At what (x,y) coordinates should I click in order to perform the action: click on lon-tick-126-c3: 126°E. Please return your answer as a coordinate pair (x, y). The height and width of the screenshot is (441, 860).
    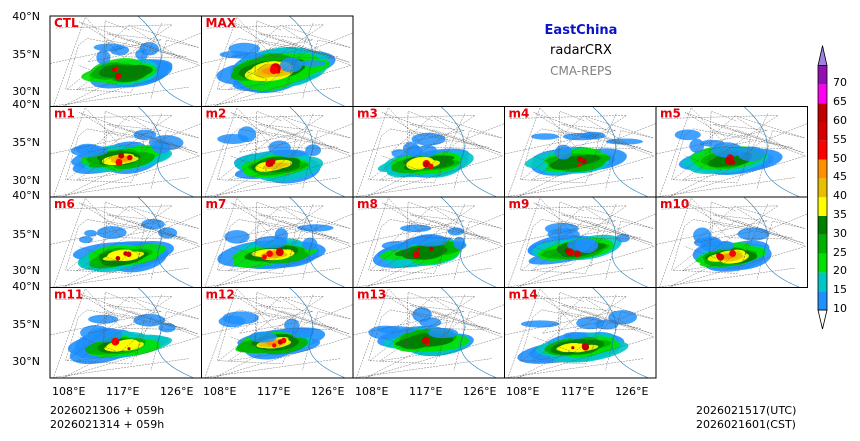
    Looking at the image, I should click on (632, 391).